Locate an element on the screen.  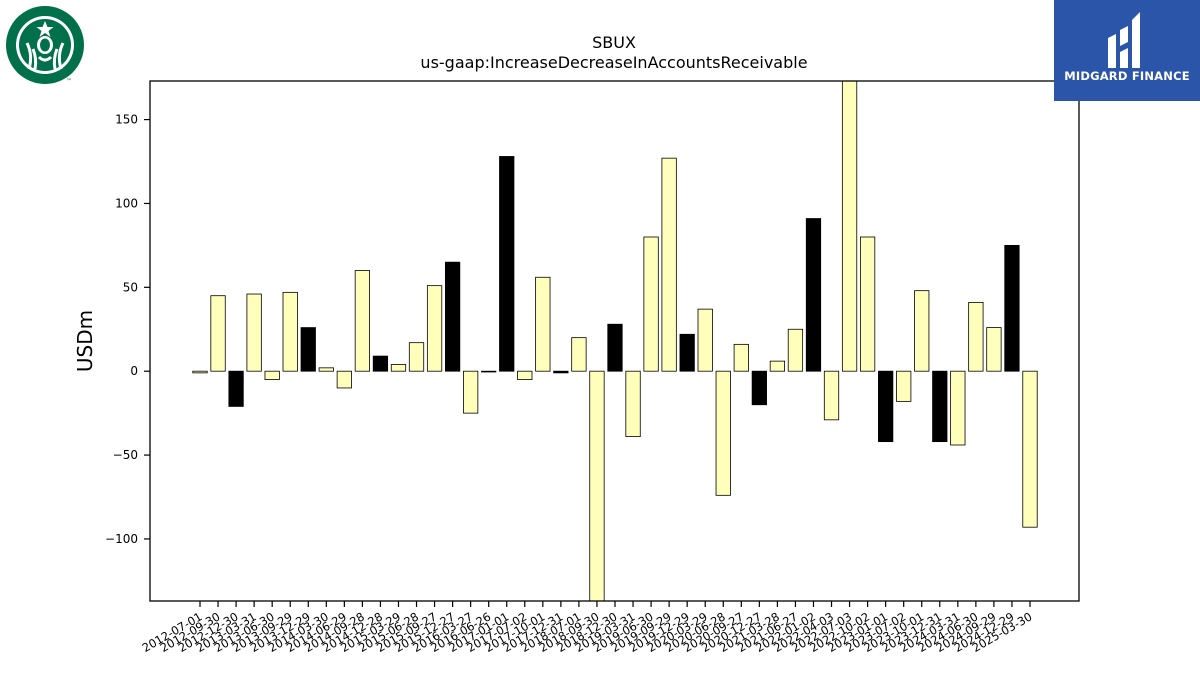
y-tick-label: 0 is located at coordinates (134, 371).